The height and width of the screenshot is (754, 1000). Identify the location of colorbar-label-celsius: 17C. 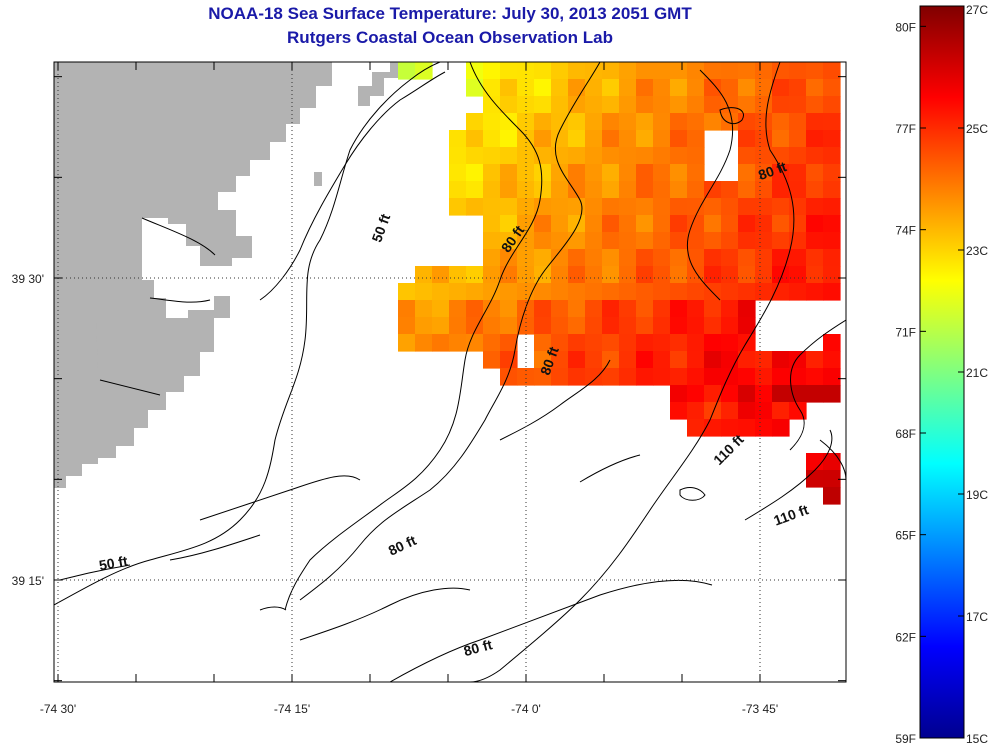
(977, 617).